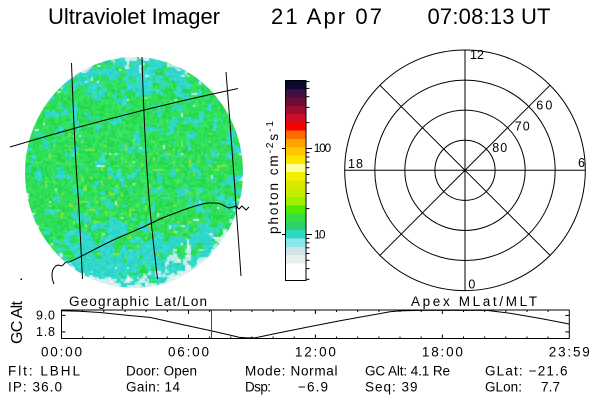 This screenshot has height=400, width=600. What do you see at coordinates (355, 164) in the screenshot?
I see `svg-text: 18` at bounding box center [355, 164].